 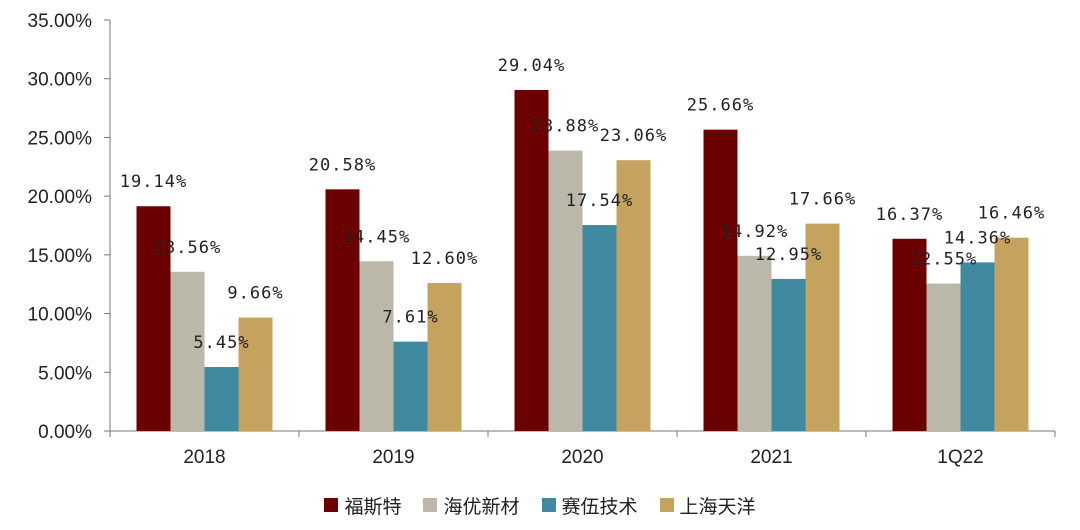 What do you see at coordinates (720, 106) in the screenshot?
I see `data-label: 25.66%` at bounding box center [720, 106].